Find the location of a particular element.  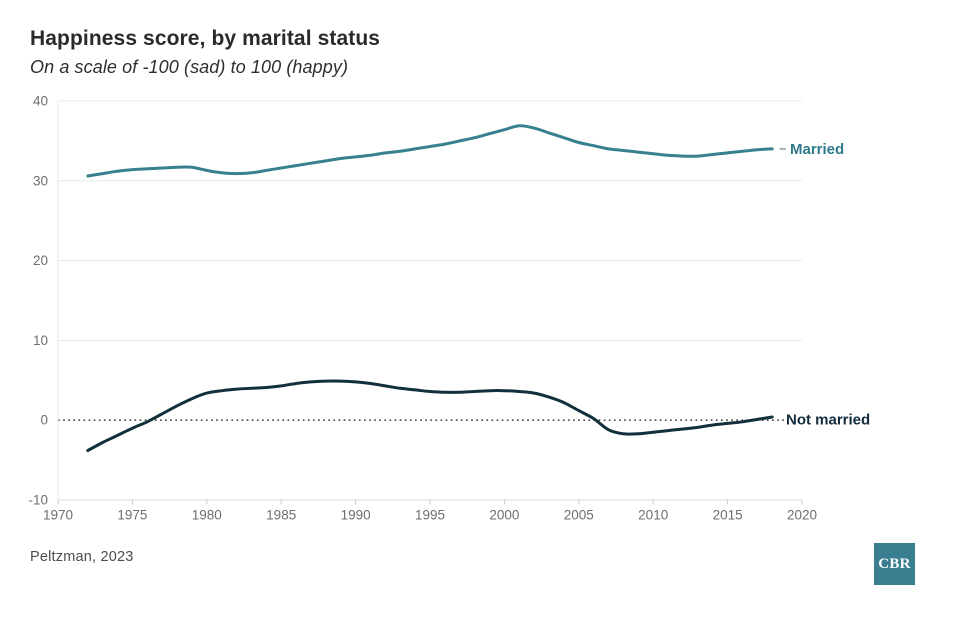

svg-text: -10 is located at coordinates (38, 500).